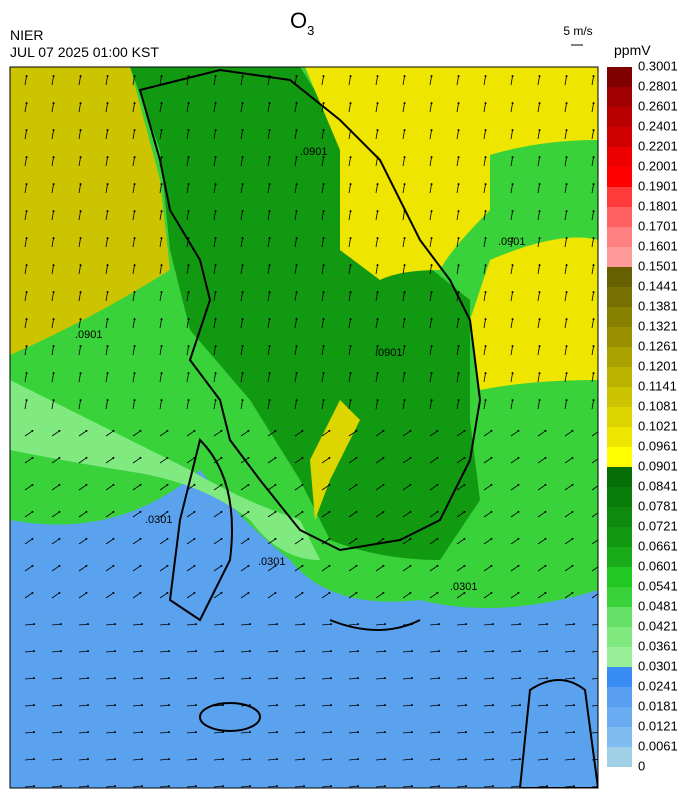  Describe the element at coordinates (658, 545) in the screenshot. I see `colorbar-tick-label: 0.0661` at that location.